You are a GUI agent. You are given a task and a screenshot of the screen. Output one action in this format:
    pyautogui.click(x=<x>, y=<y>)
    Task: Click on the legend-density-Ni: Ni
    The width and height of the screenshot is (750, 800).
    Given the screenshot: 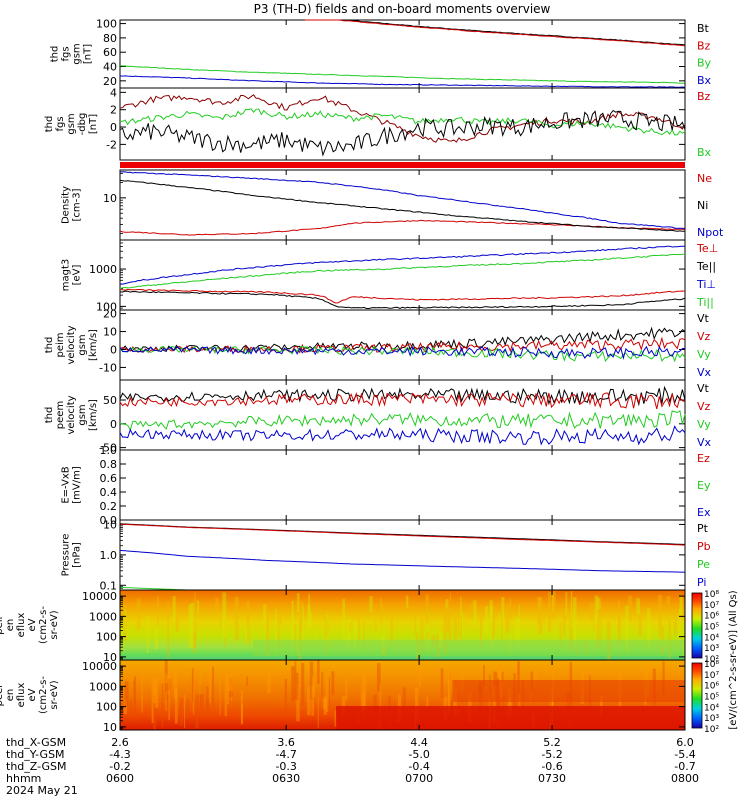 What is the action you would take?
    pyautogui.click(x=702, y=205)
    